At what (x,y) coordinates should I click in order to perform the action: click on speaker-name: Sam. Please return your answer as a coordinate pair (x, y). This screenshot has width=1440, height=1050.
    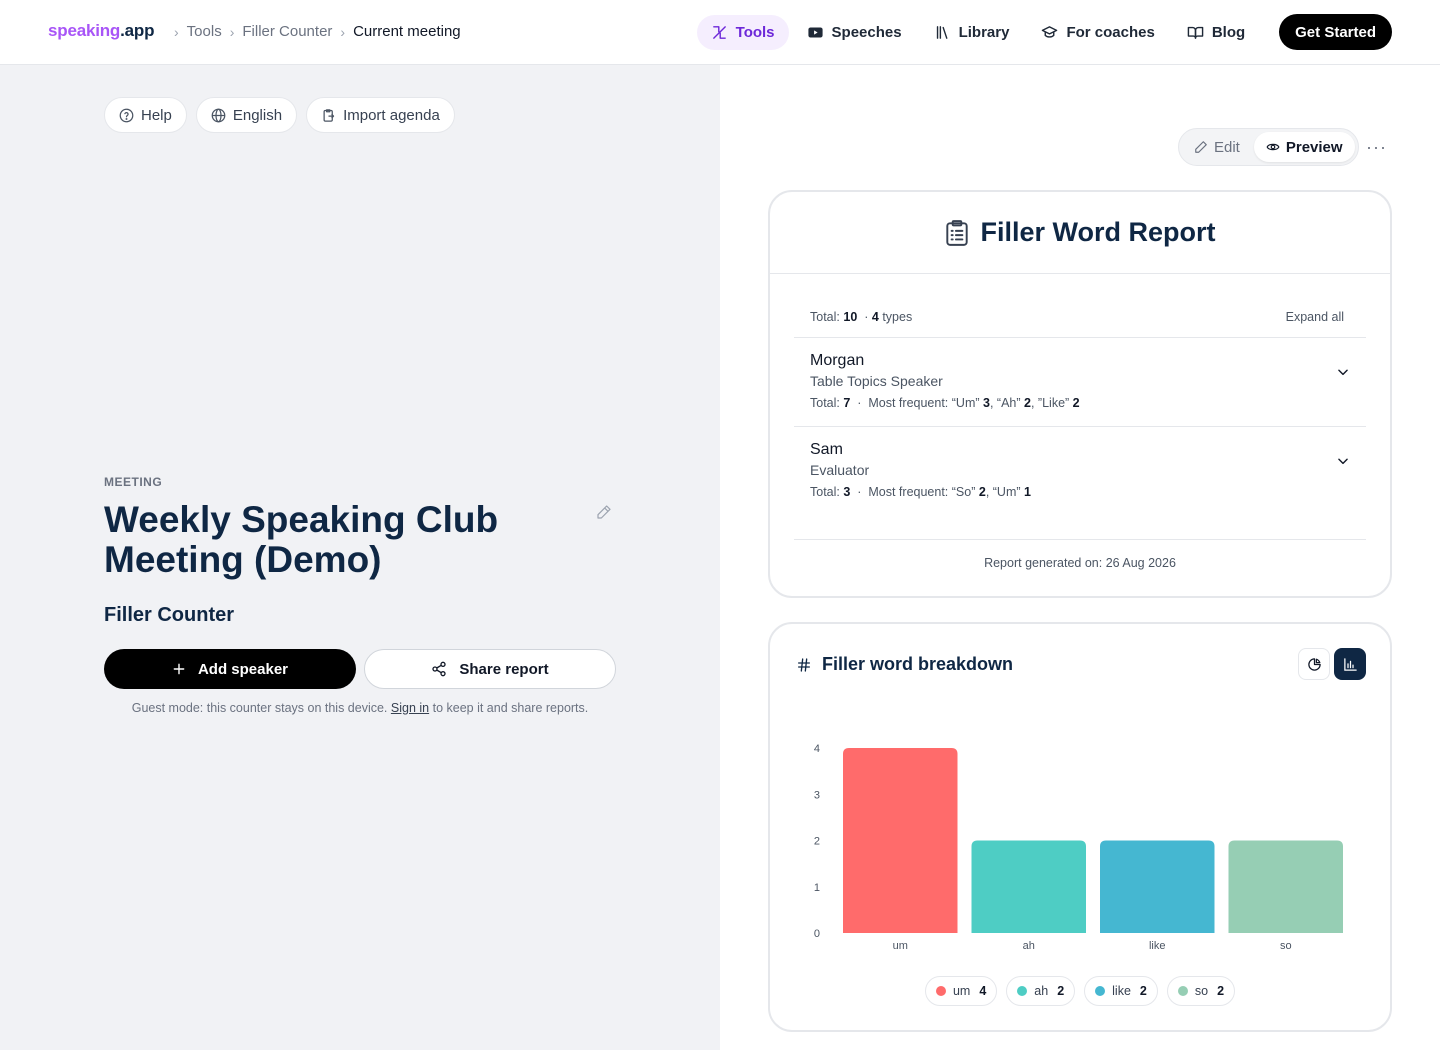
    Looking at the image, I should click on (826, 449).